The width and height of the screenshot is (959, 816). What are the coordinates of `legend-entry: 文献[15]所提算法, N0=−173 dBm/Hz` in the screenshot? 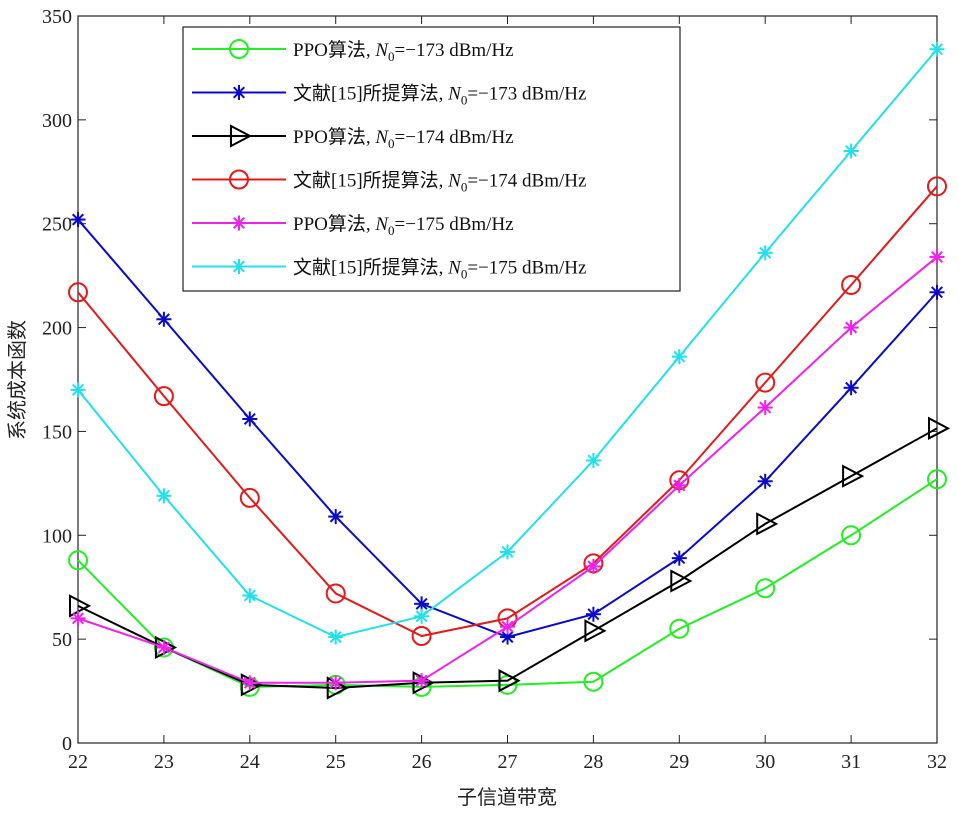 It's located at (389, 95).